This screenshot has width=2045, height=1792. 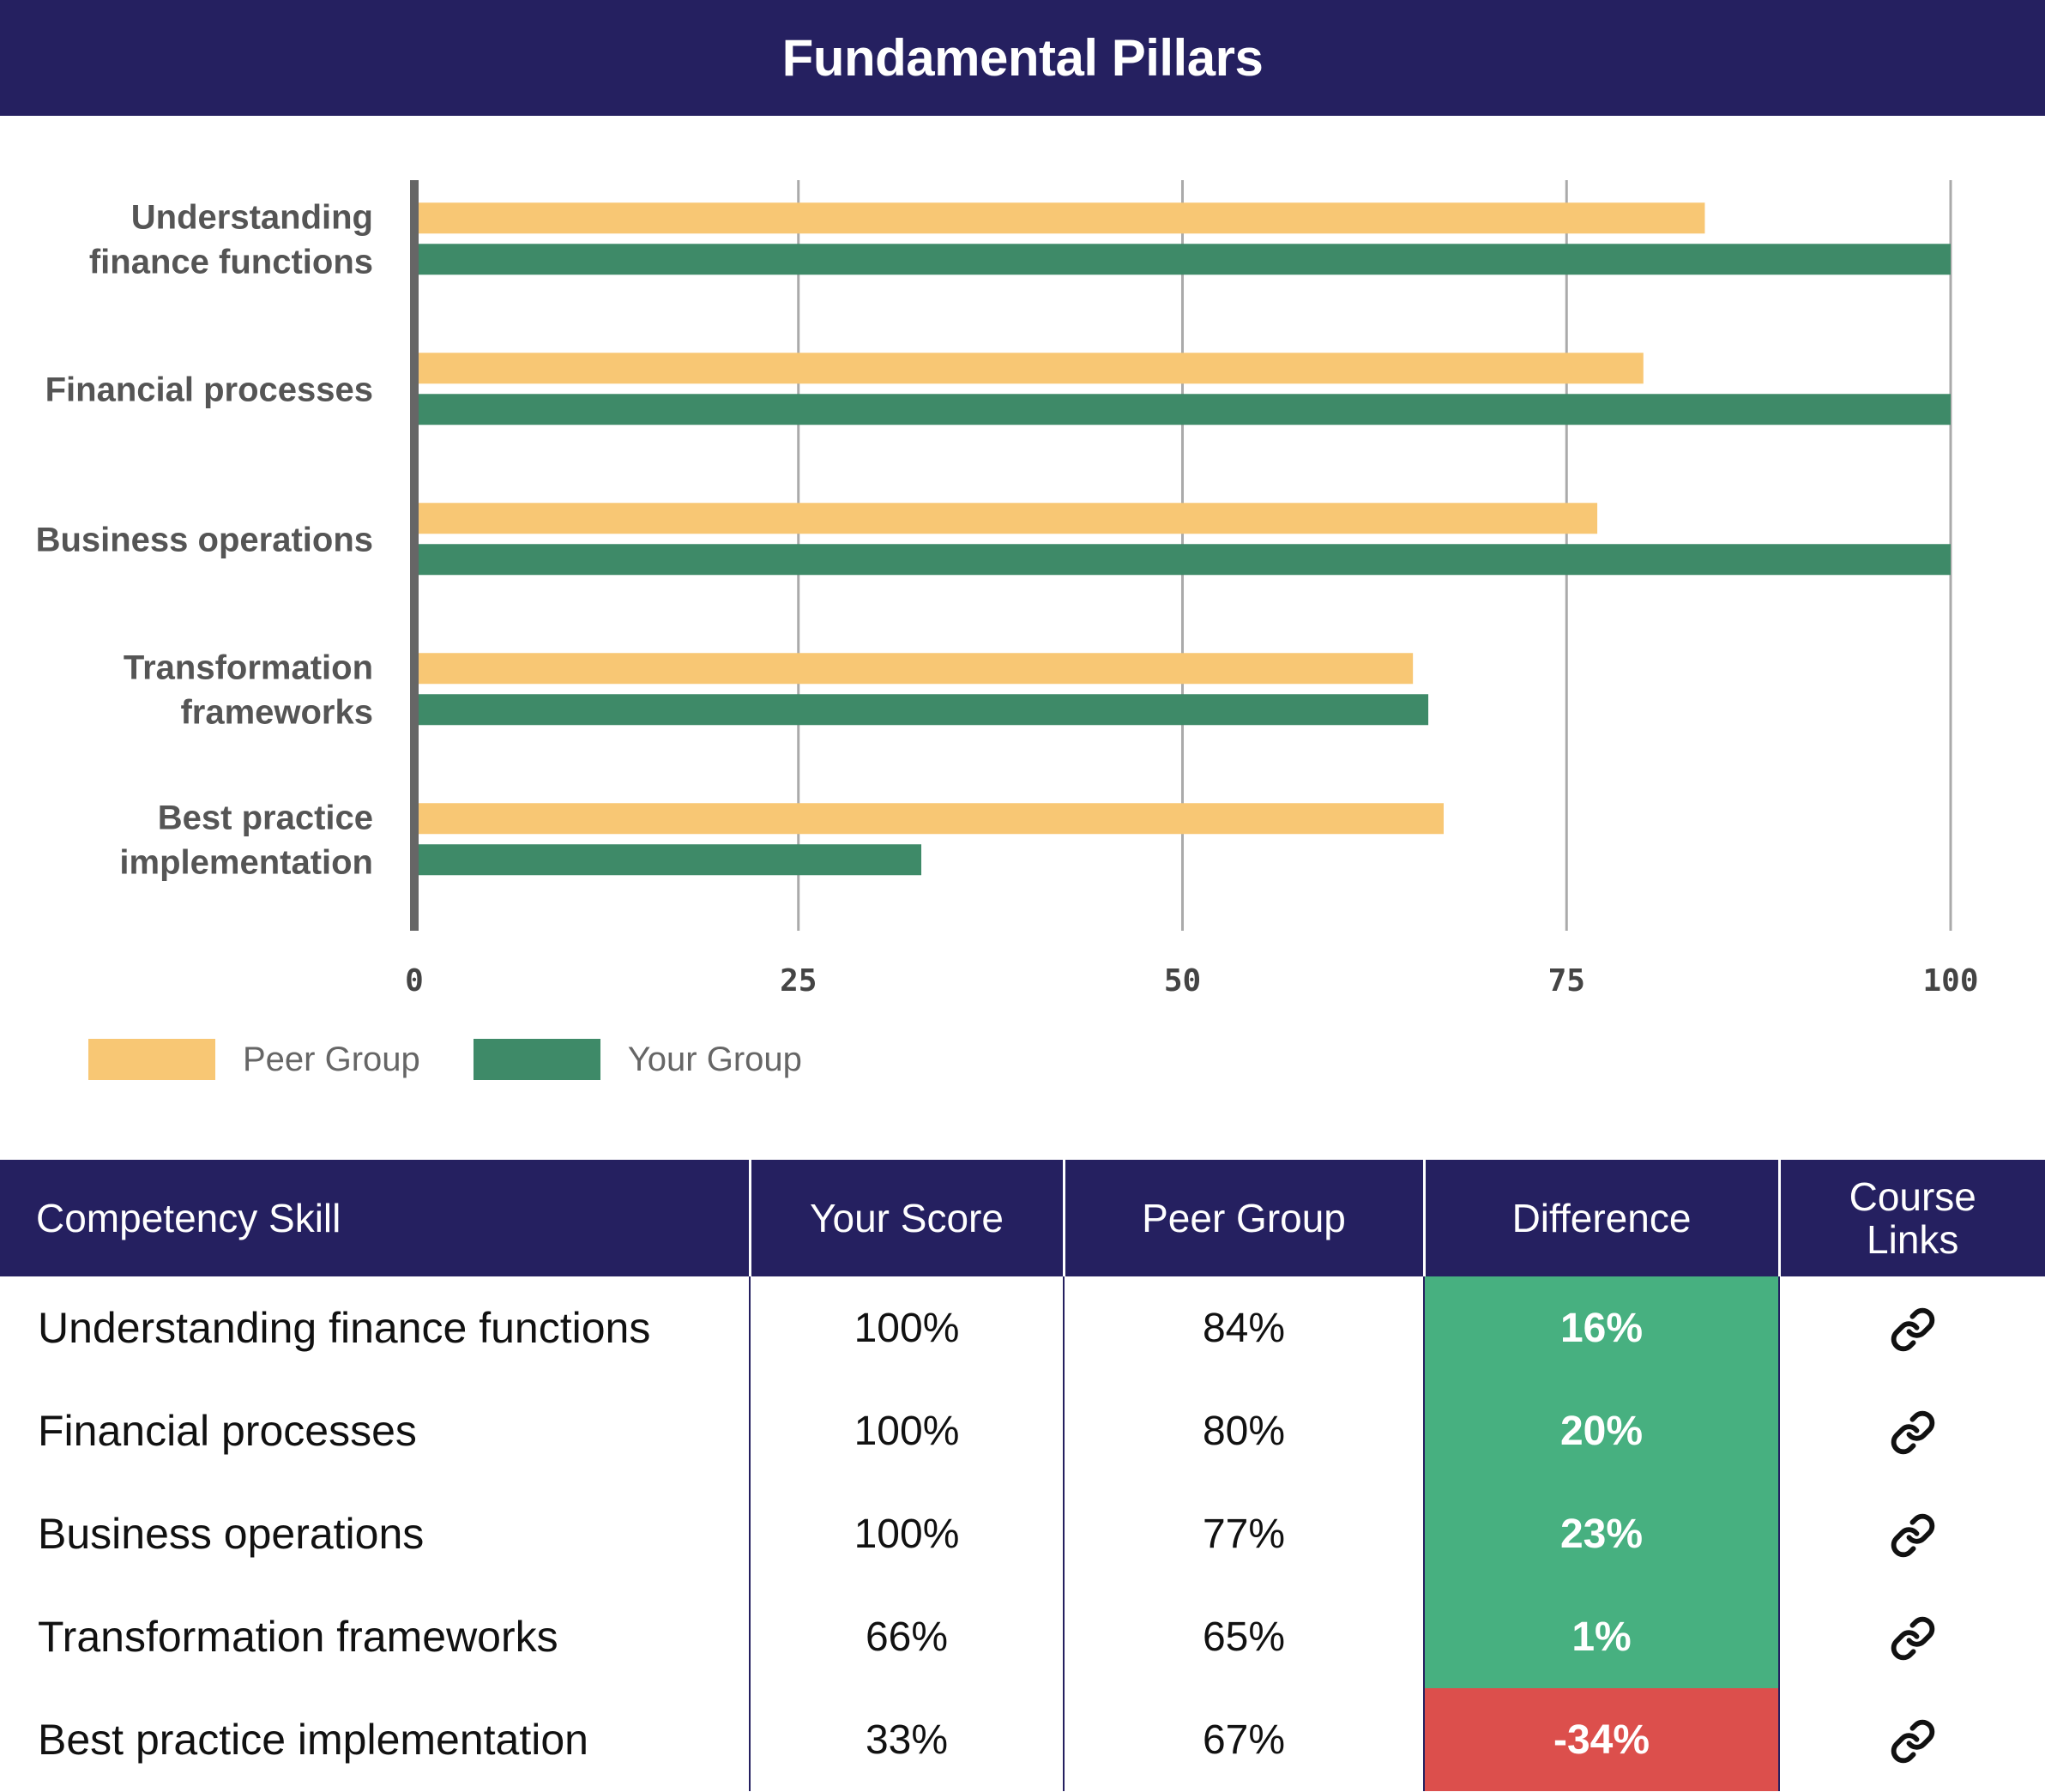 I want to click on cell-peer-group: 80%, so click(x=1243, y=1431).